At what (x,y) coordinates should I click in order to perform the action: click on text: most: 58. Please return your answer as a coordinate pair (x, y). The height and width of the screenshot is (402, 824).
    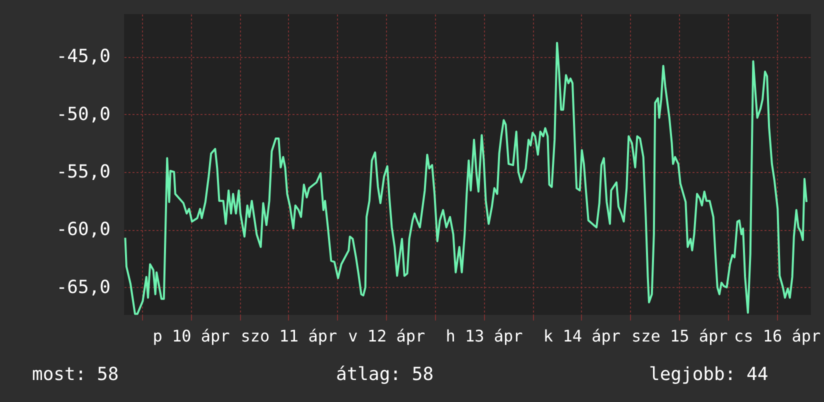
    Looking at the image, I should click on (75, 374).